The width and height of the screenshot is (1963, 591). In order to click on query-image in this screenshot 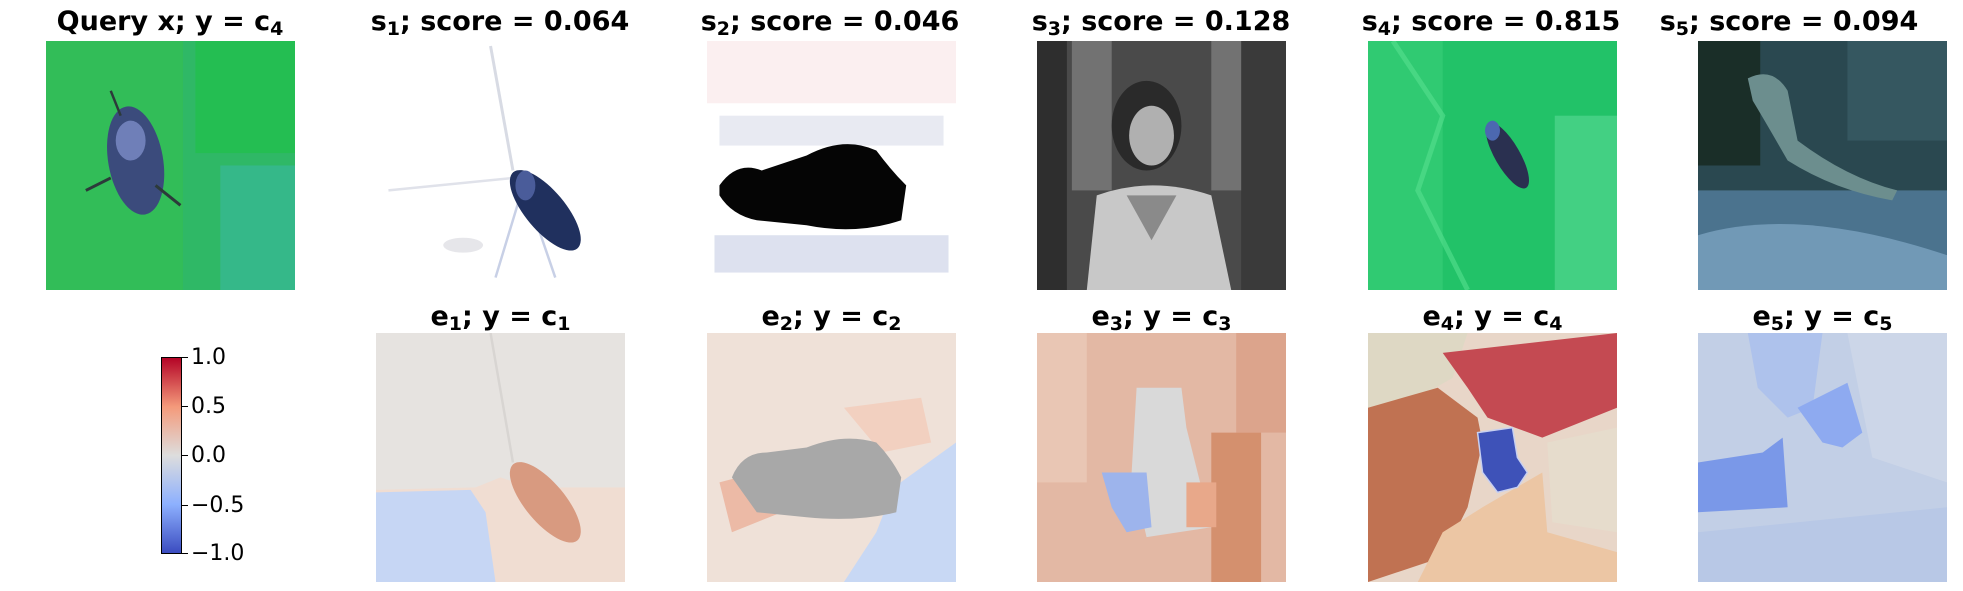, I will do `click(170, 165)`.